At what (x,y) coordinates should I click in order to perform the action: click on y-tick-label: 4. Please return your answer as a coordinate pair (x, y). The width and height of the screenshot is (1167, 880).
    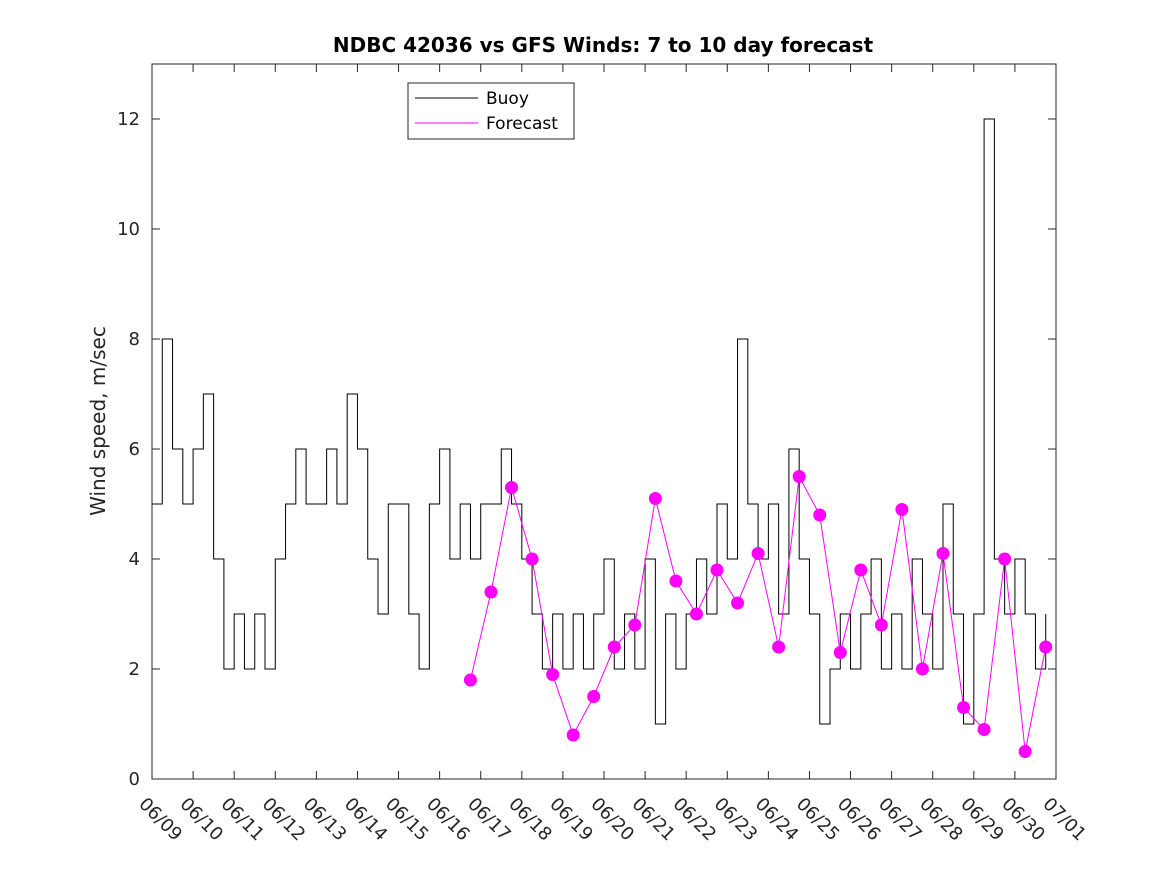
    Looking at the image, I should click on (134, 559).